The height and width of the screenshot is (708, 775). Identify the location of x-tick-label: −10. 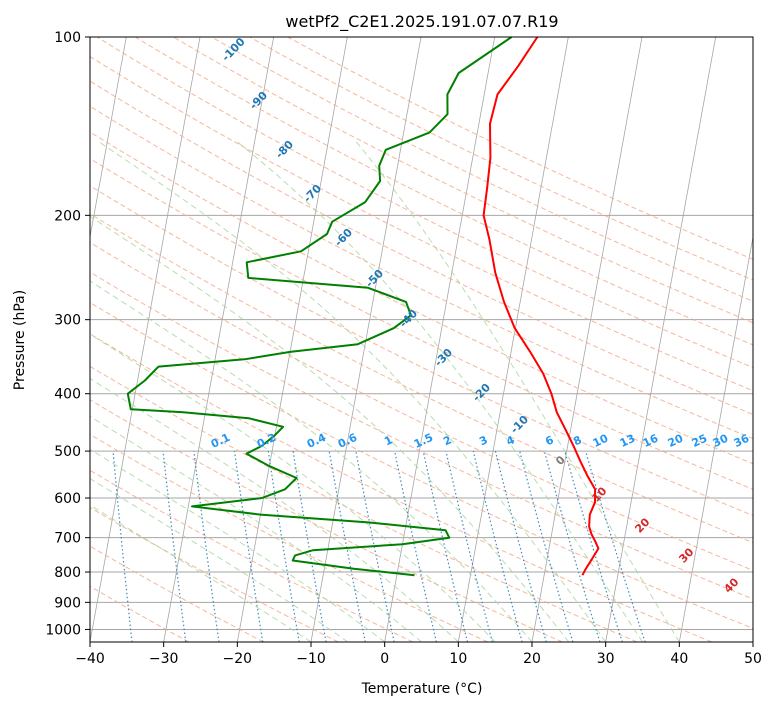
(311, 659).